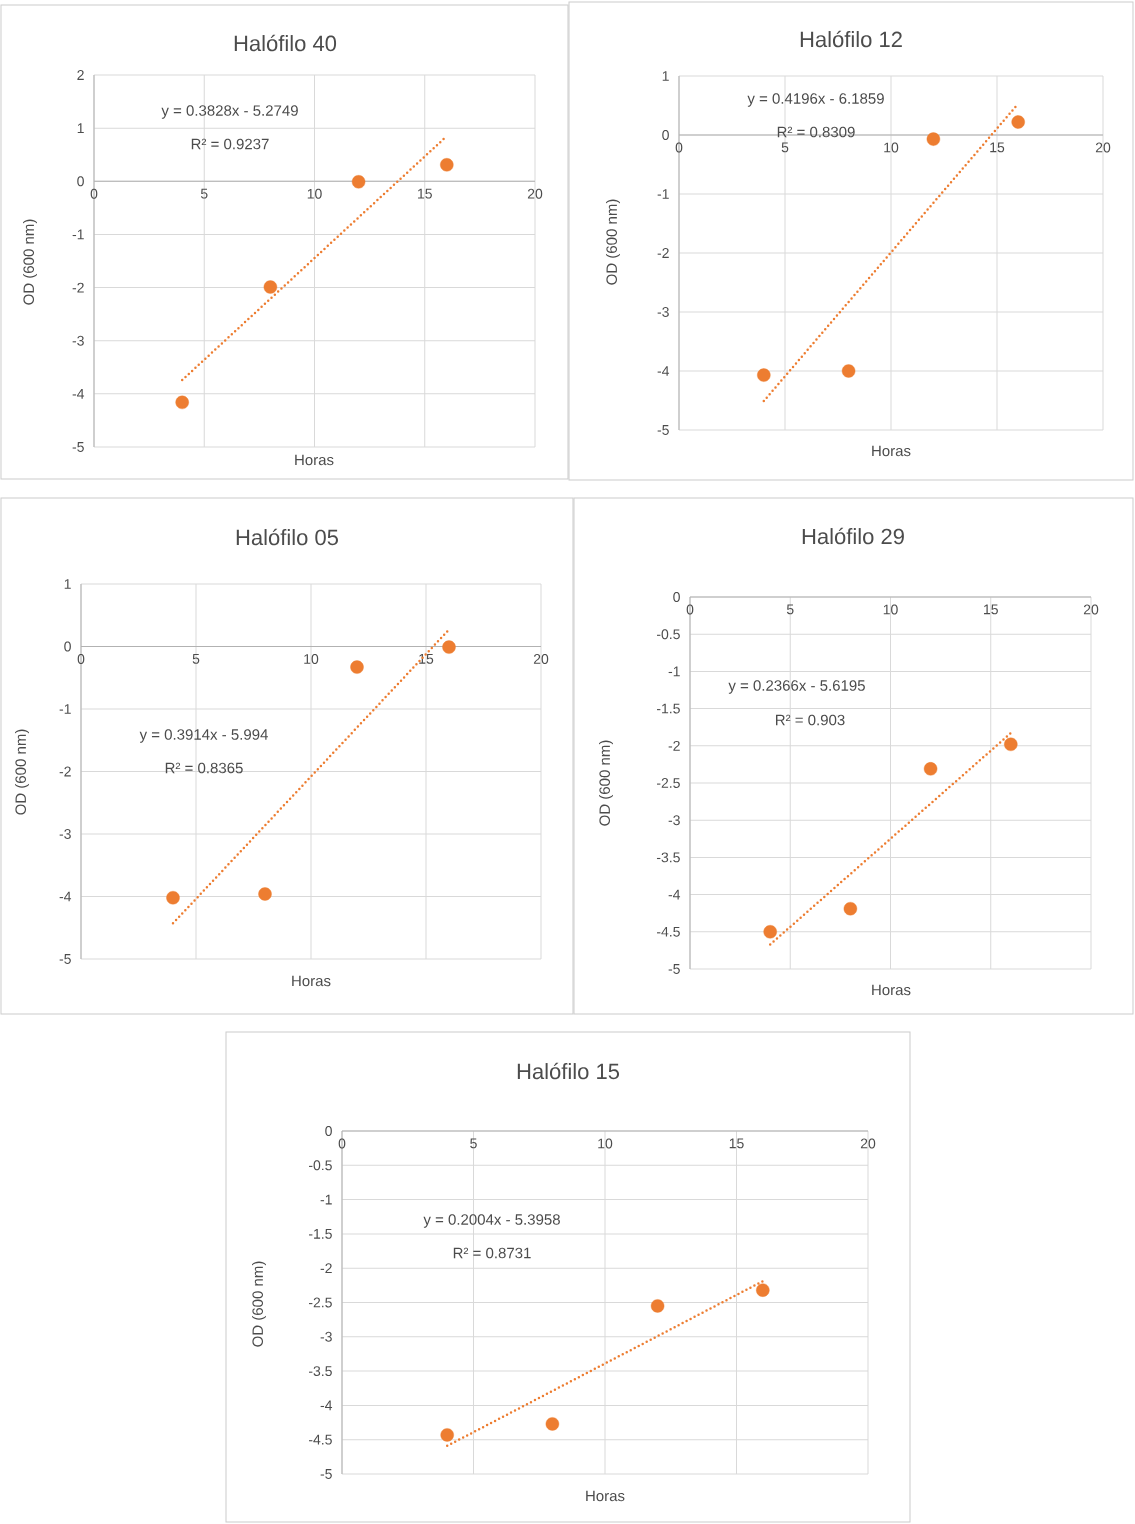 This screenshot has width=1135, height=1524. Describe the element at coordinates (810, 720) in the screenshot. I see `annotation: R² = 0.903` at that location.